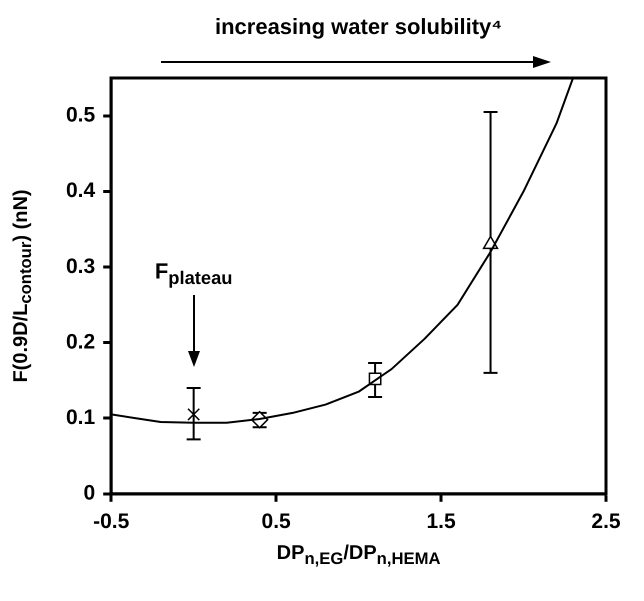  I want to click on chart-title: increasing water solubility⁴, so click(359, 27).